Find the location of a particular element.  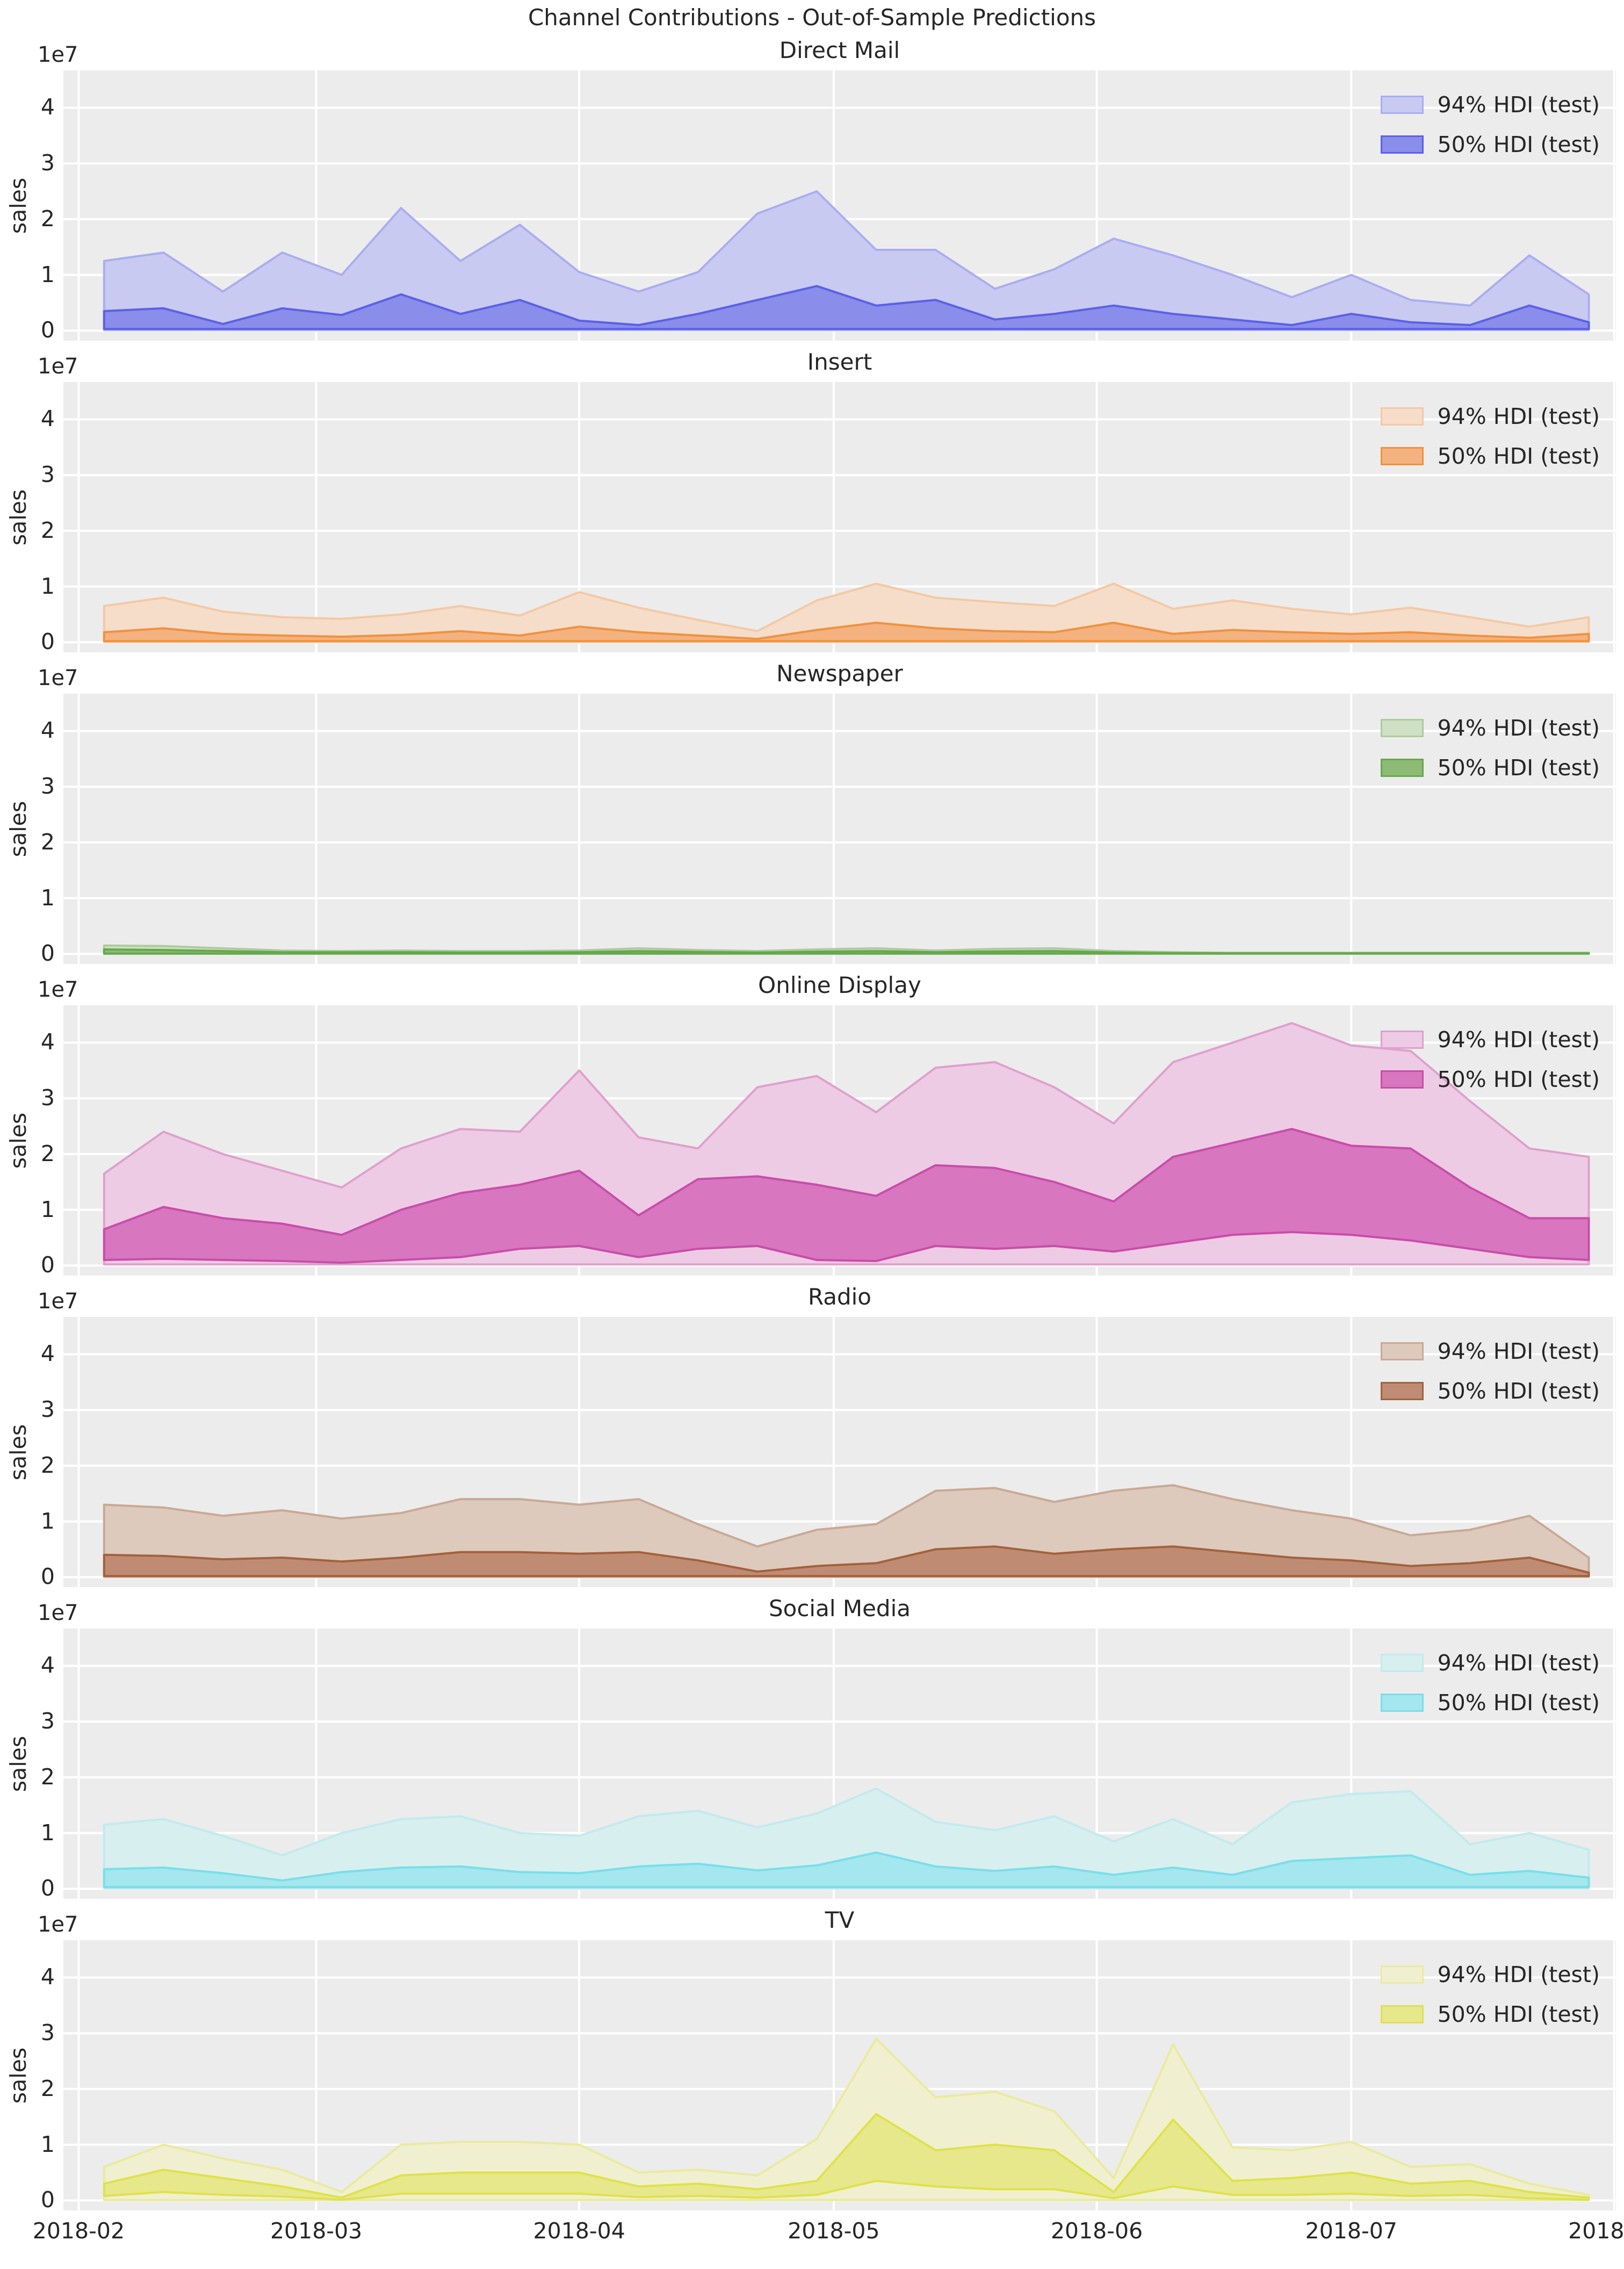

hdi94-band-social-media is located at coordinates (847, 1838).